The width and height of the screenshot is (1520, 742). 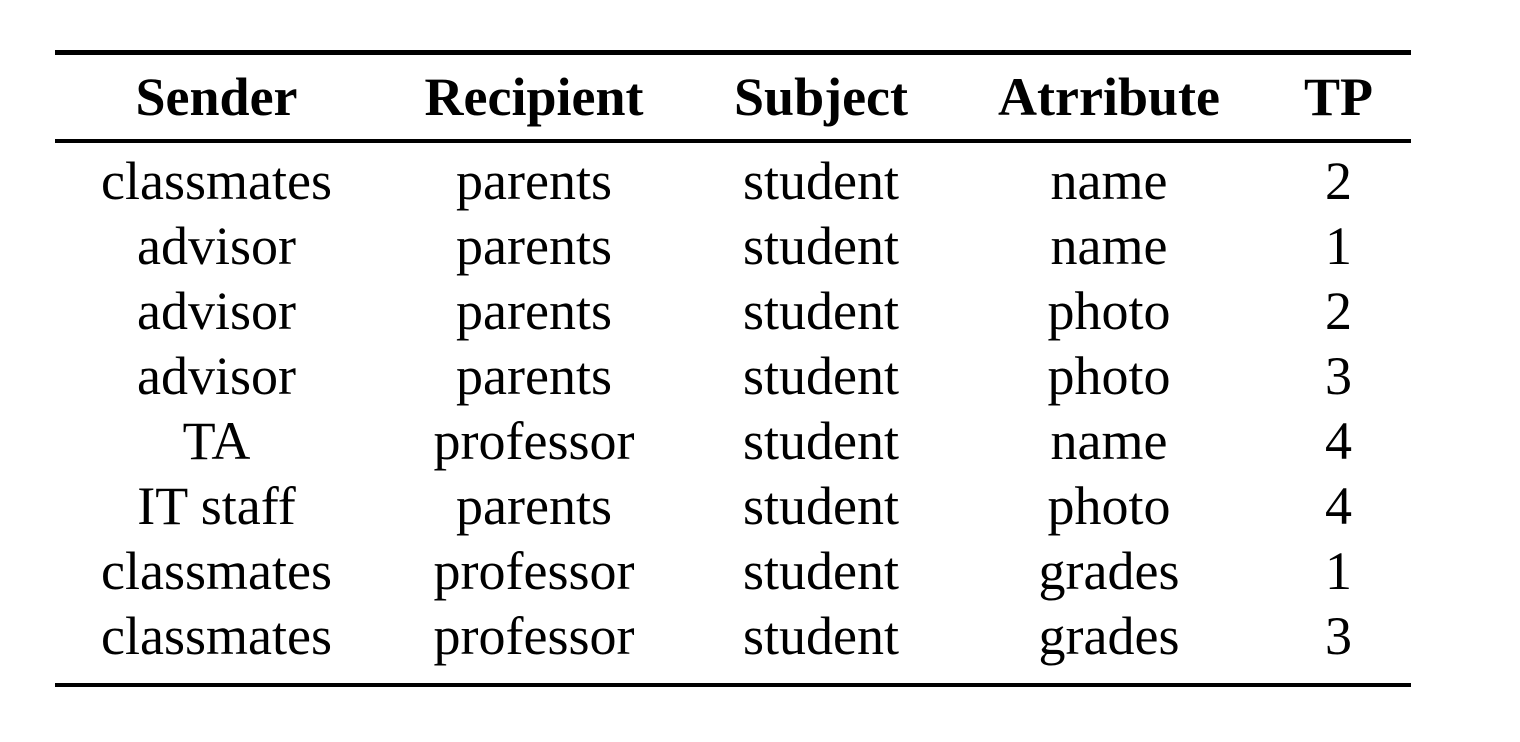 What do you see at coordinates (733, 685) in the screenshot?
I see `bottom-rule` at bounding box center [733, 685].